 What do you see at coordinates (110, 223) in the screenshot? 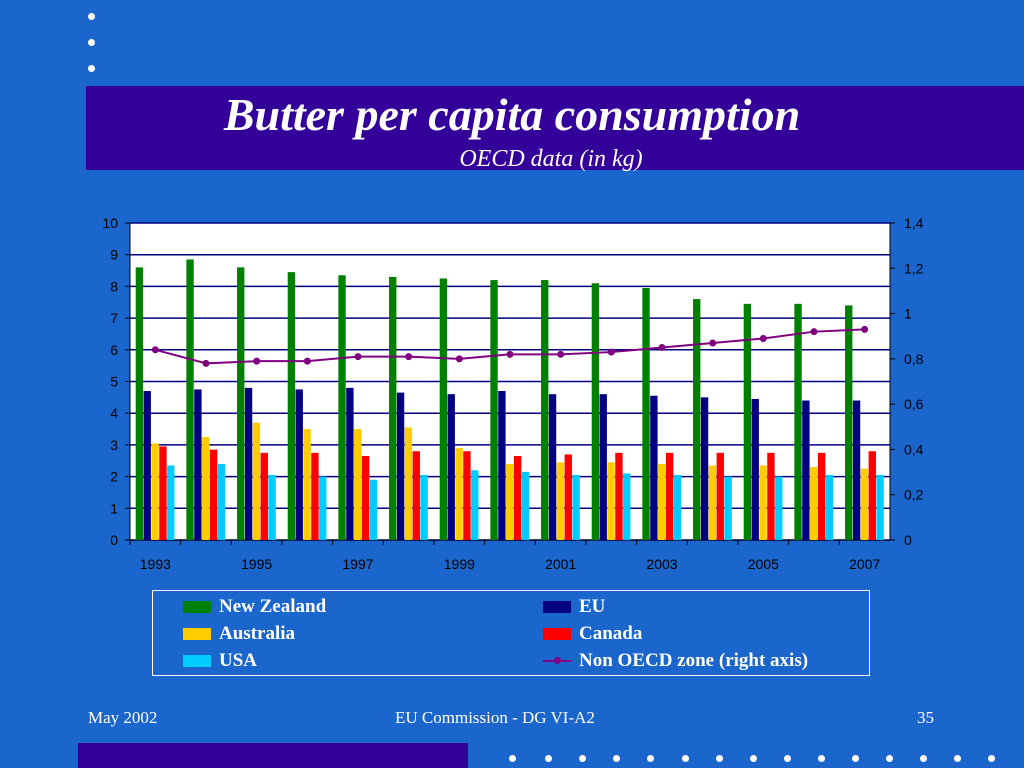
I see `y-tick-label: 10` at bounding box center [110, 223].